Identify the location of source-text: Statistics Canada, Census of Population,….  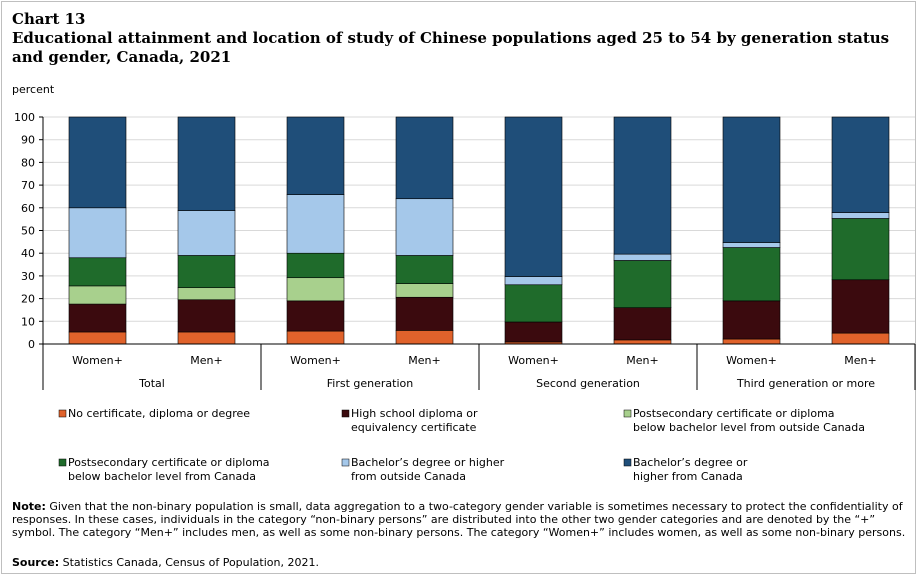
(189, 562).